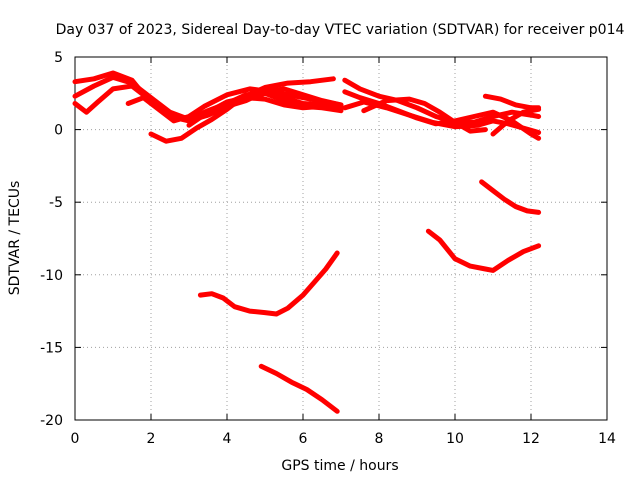 This screenshot has height=480, width=640. Describe the element at coordinates (303, 439) in the screenshot. I see `x-tick-label: 6` at that location.